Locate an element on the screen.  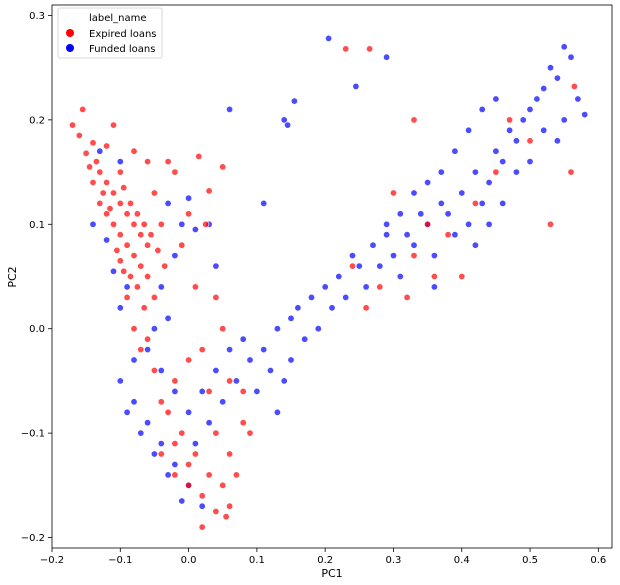
legend-box is located at coordinates (110, 33).